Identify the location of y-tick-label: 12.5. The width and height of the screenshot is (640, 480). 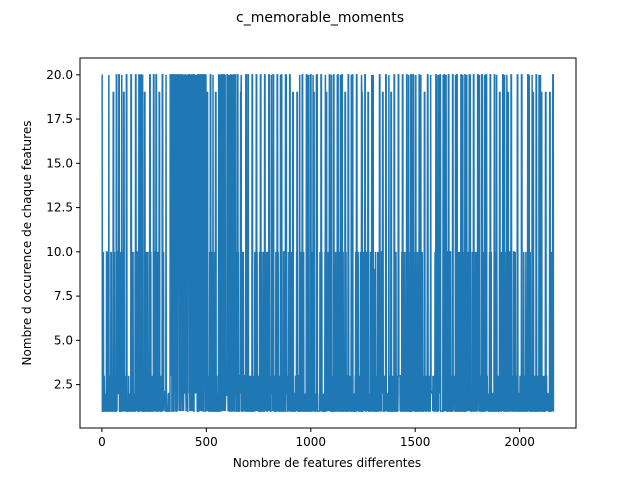
(59, 208).